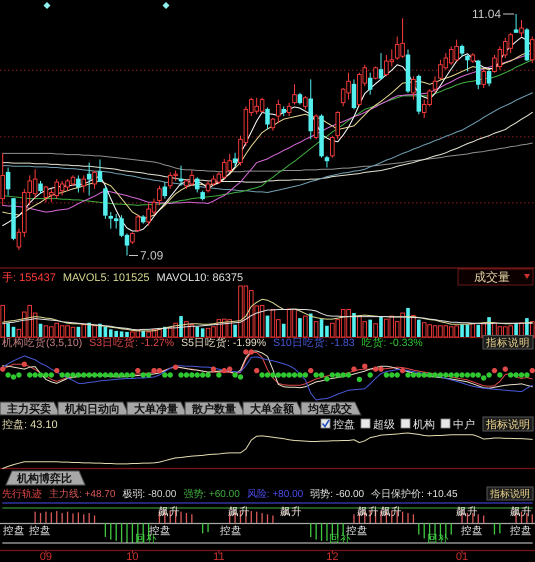 The width and height of the screenshot is (535, 562). Describe the element at coordinates (82, 494) in the screenshot. I see `series-label: 主力线: +48.70` at that location.